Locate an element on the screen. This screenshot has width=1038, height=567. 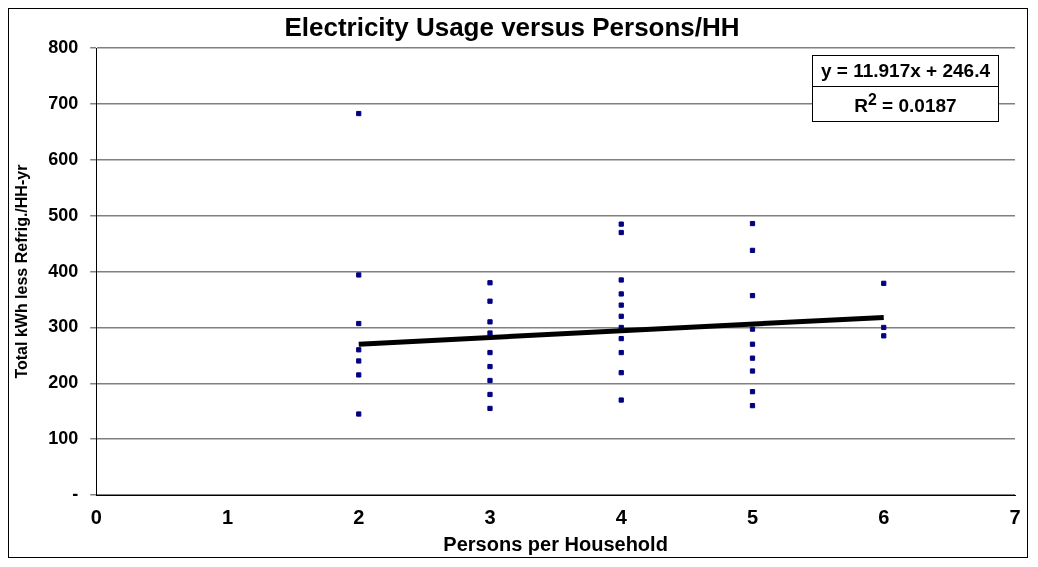
x-tick-label: 2 is located at coordinates (359, 516).